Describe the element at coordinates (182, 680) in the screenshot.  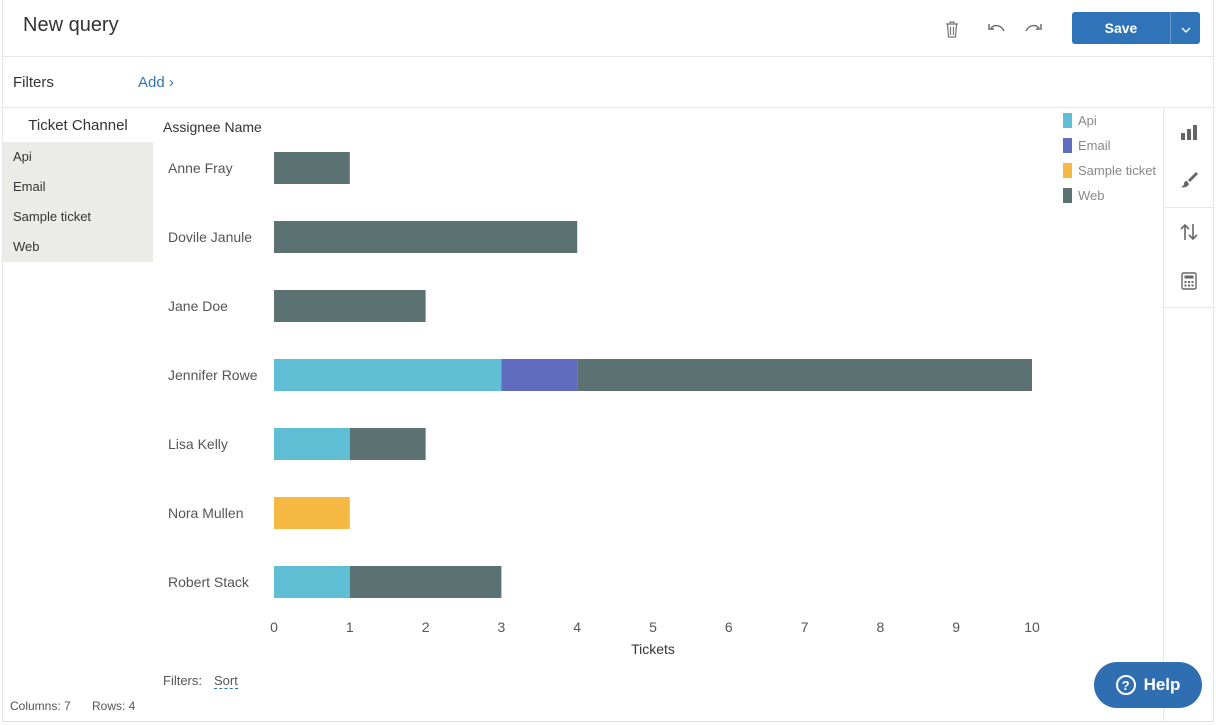
I see `footer-filters-label: Filters:` at that location.